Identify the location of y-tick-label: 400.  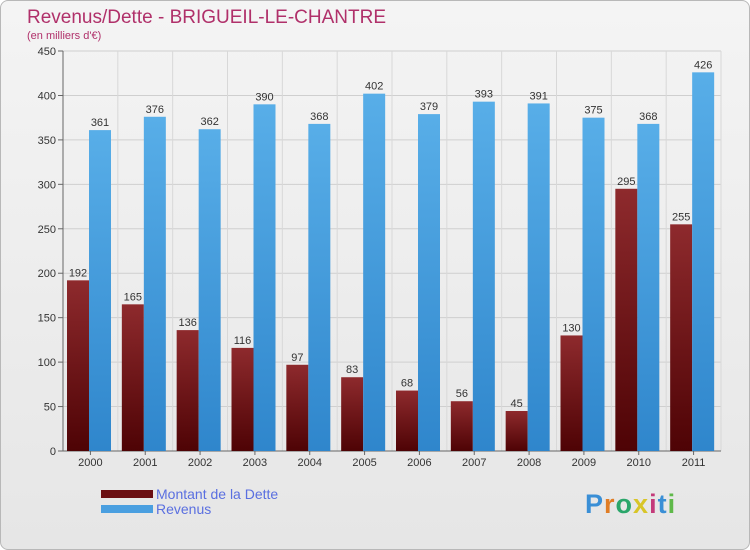
(47, 96).